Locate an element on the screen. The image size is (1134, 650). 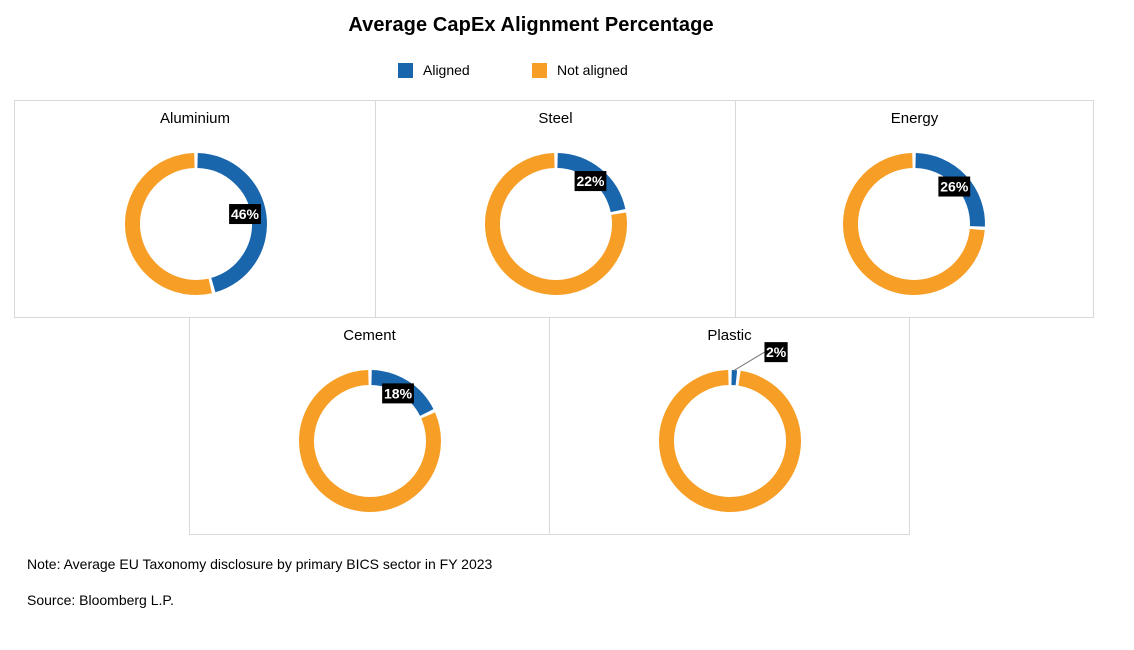
legend-swatch-aligned is located at coordinates (405, 70).